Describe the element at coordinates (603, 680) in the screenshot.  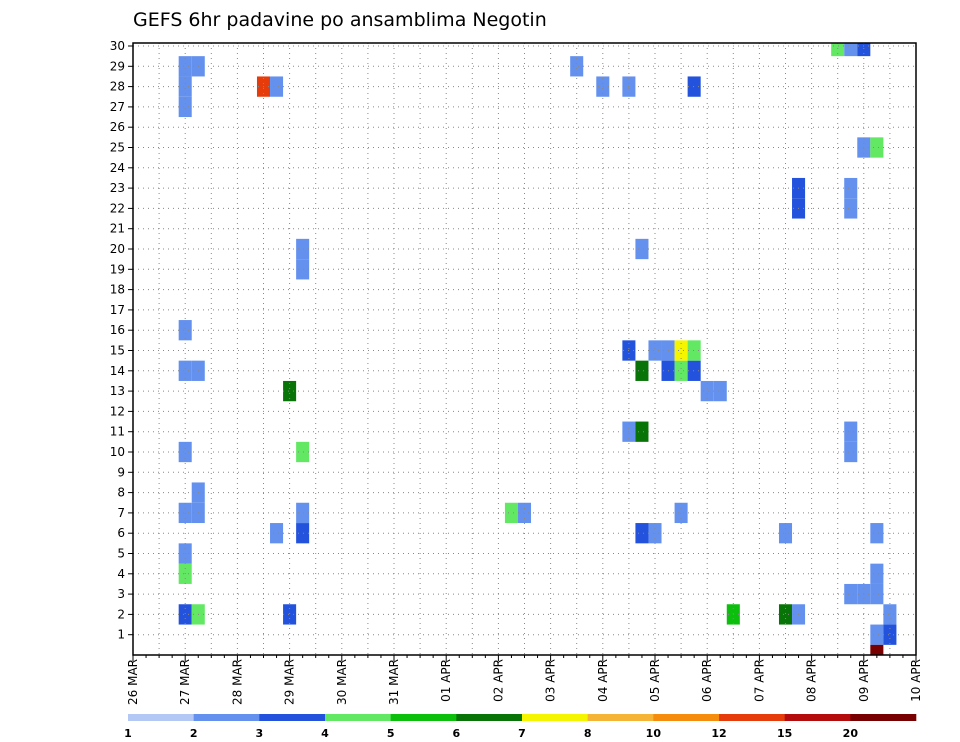
I see `x-tick-label: 04 APR` at that location.